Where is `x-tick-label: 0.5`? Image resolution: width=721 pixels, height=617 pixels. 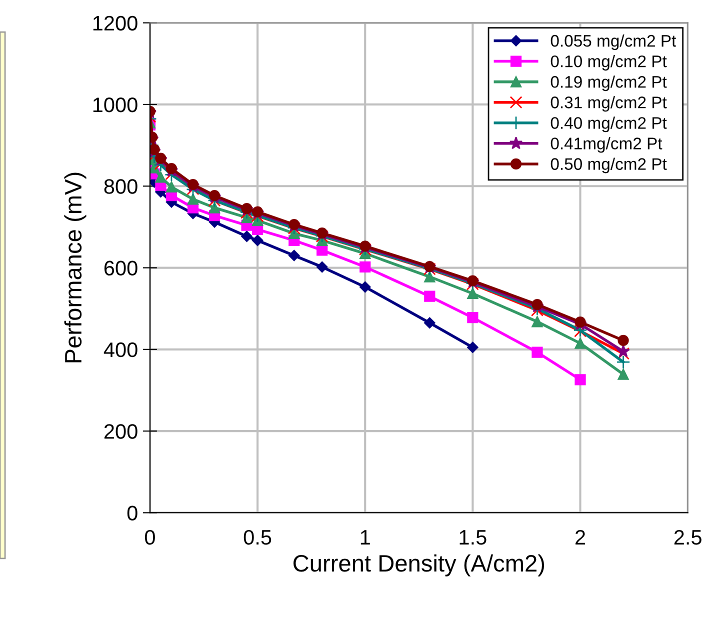 x-tick-label: 0.5 is located at coordinates (258, 537).